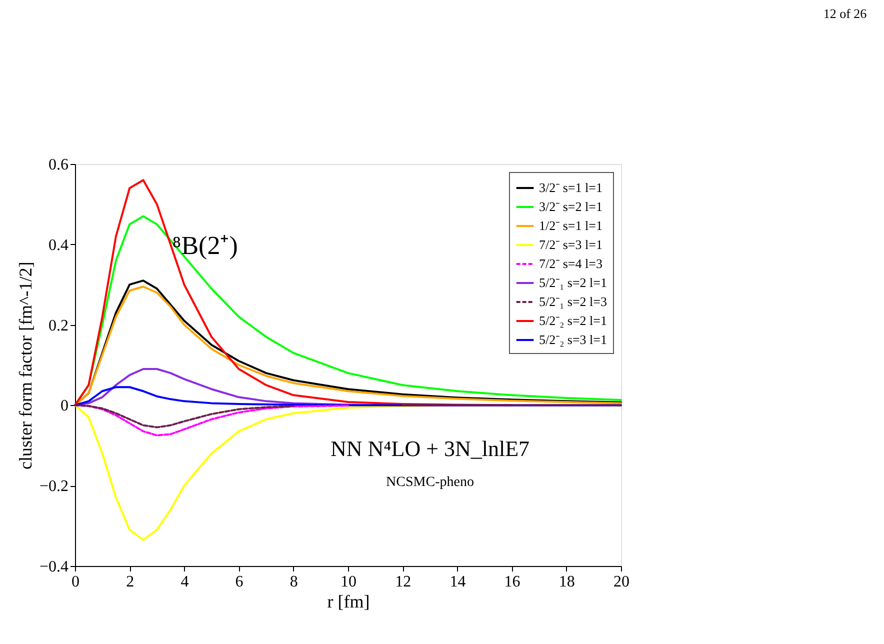 This screenshot has width=884, height=644. What do you see at coordinates (573, 301) in the screenshot?
I see `legend-label: 5/2⁻₁ s=2 l=3` at bounding box center [573, 301].